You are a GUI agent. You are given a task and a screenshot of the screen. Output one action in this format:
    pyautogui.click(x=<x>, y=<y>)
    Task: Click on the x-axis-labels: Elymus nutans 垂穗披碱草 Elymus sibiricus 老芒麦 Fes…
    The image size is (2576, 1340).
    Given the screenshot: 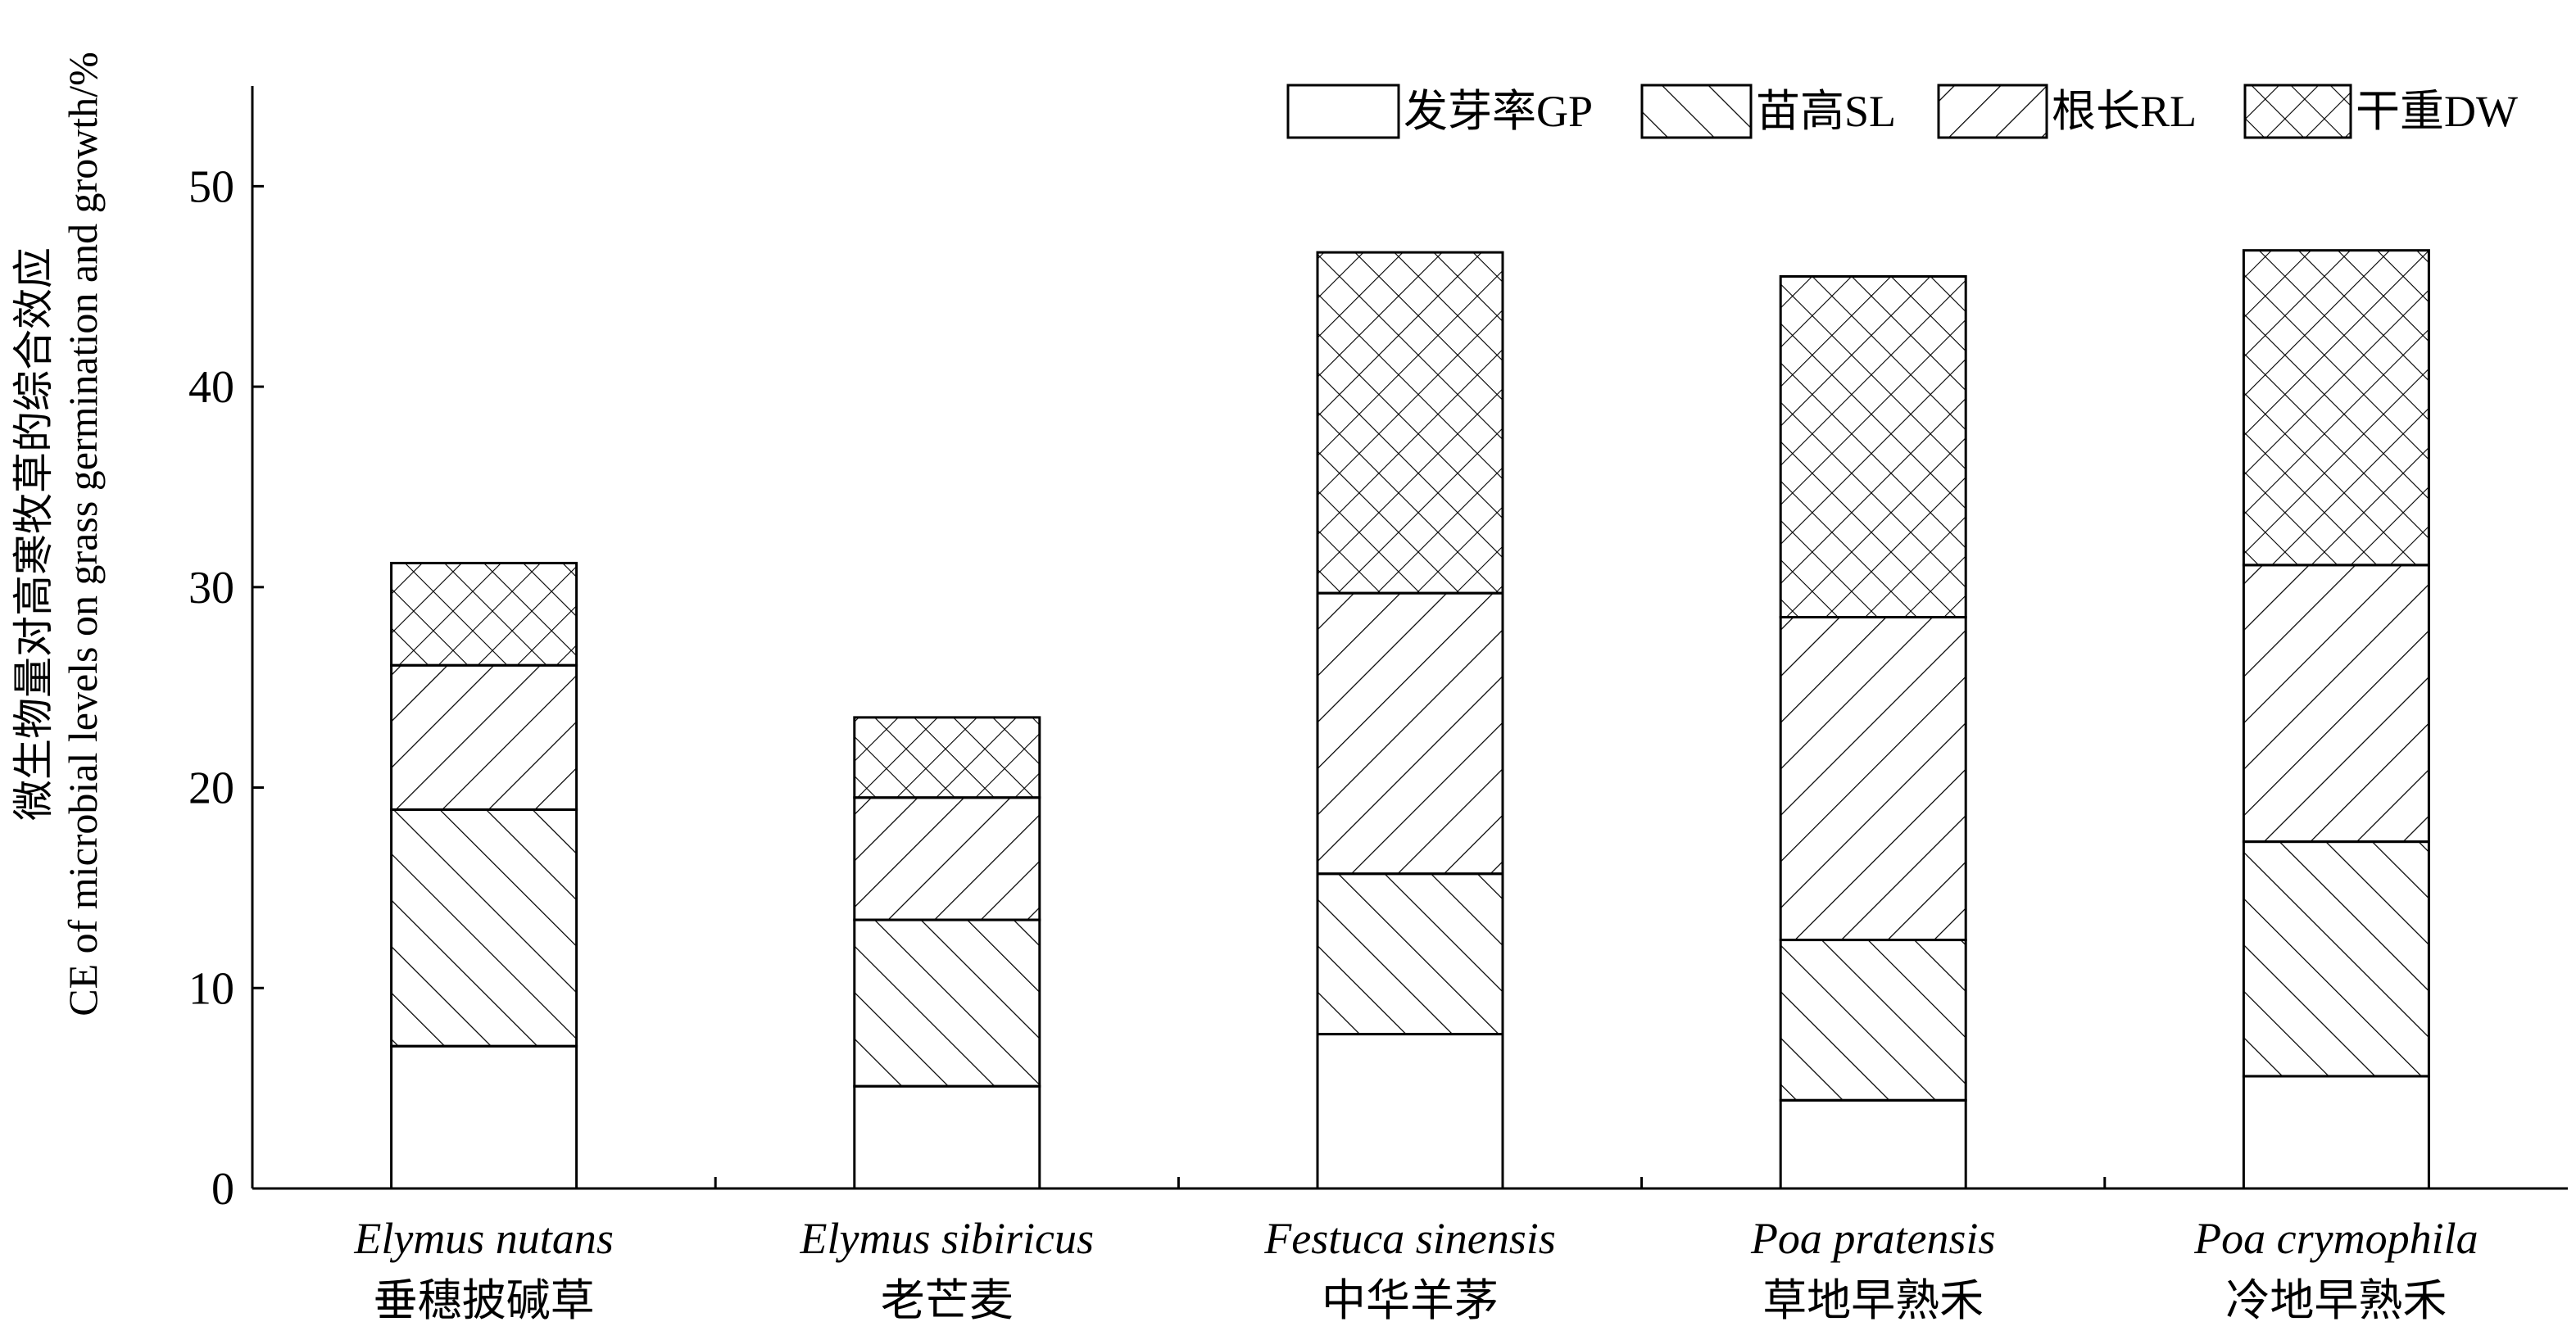 What is the action you would take?
    pyautogui.click(x=1415, y=1270)
    